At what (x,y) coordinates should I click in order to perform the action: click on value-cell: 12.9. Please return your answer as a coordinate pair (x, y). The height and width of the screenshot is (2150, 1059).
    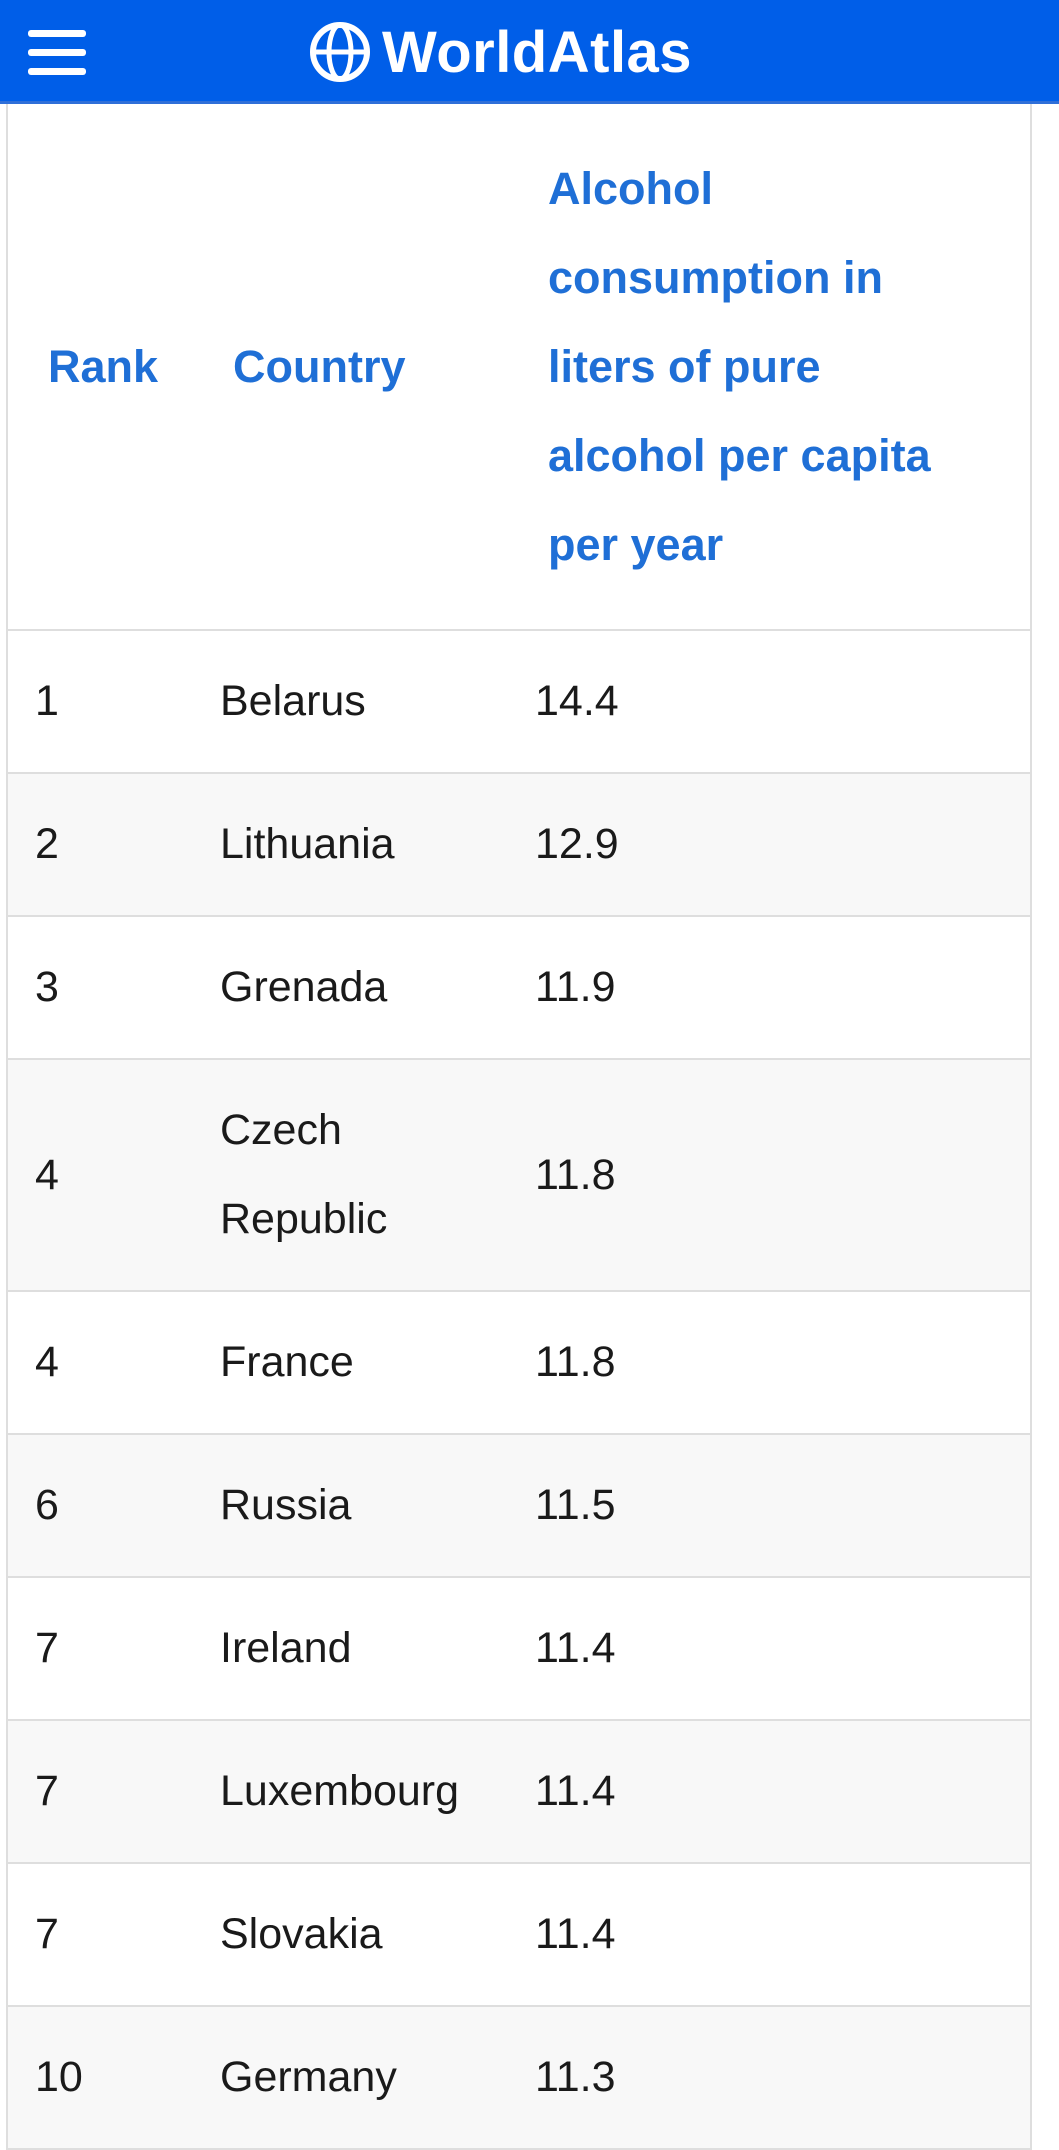
    Looking at the image, I should click on (769, 845).